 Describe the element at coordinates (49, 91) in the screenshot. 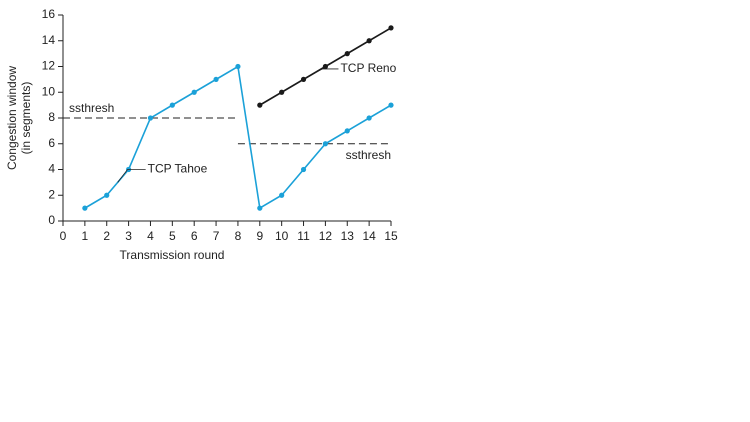

I see `y-tick-label: 10` at that location.